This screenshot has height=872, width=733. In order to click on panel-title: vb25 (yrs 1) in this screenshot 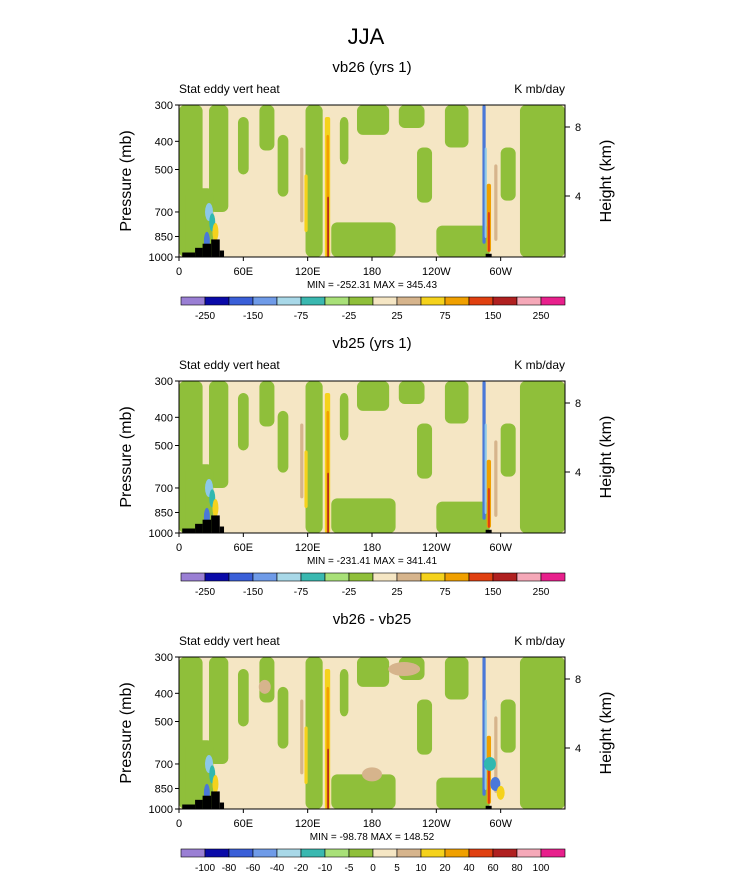, I will do `click(371, 343)`.